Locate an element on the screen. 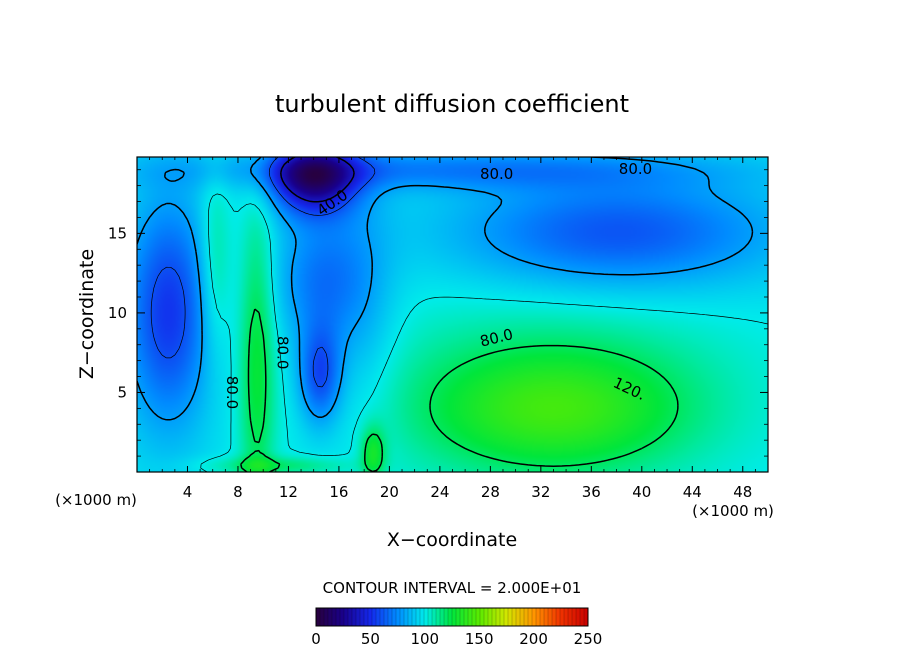  colorbar-tick-label: 100 is located at coordinates (424, 639).